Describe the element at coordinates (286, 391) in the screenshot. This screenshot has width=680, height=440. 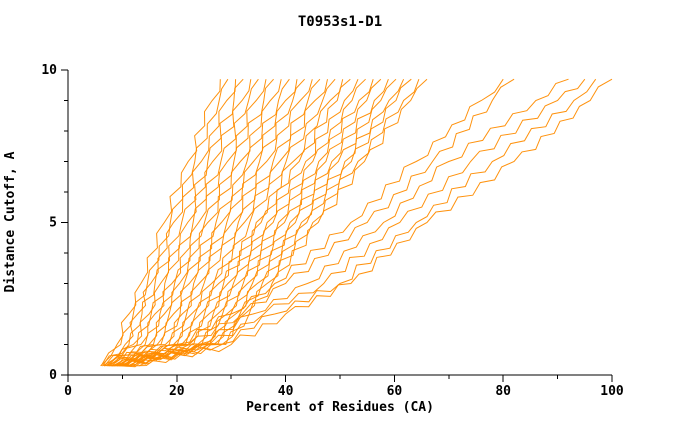
I see `x-tick-label: 40` at that location.